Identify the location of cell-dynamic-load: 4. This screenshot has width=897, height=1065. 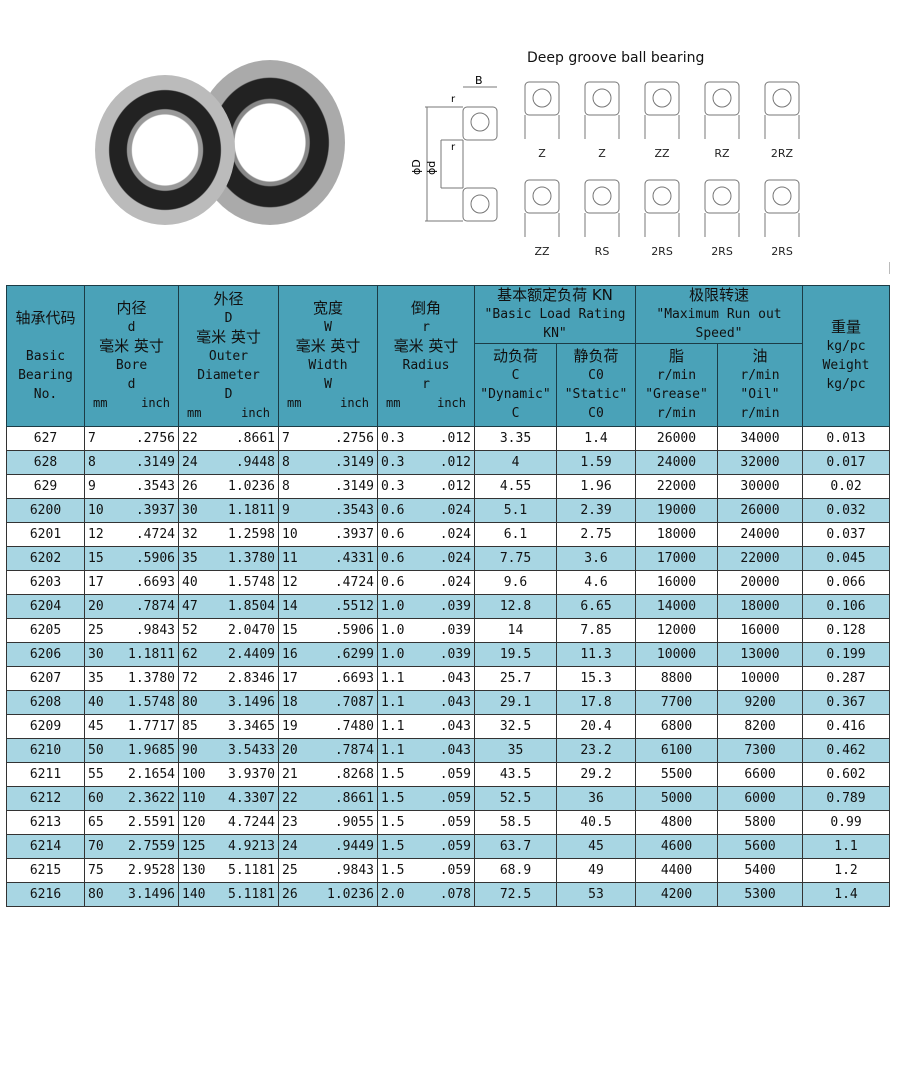
(515, 462).